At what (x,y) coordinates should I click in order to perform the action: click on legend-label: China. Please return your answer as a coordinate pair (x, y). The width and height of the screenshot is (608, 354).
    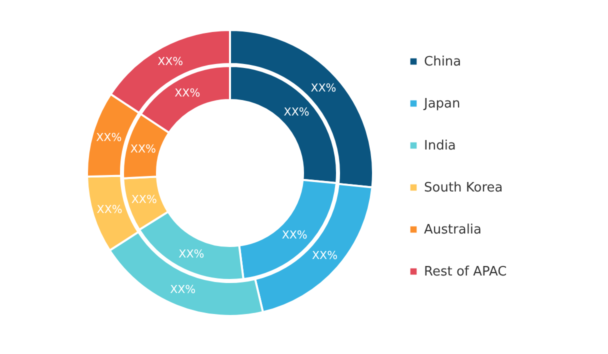
    Looking at the image, I should click on (443, 62).